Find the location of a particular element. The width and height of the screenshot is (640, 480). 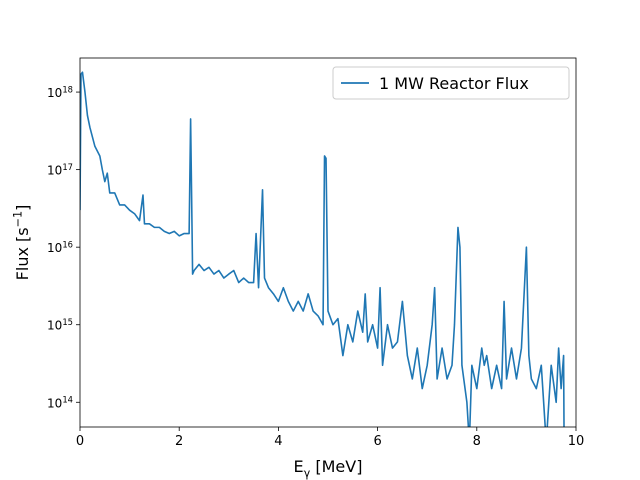

y-tick-label: 1016 is located at coordinates (60, 247).